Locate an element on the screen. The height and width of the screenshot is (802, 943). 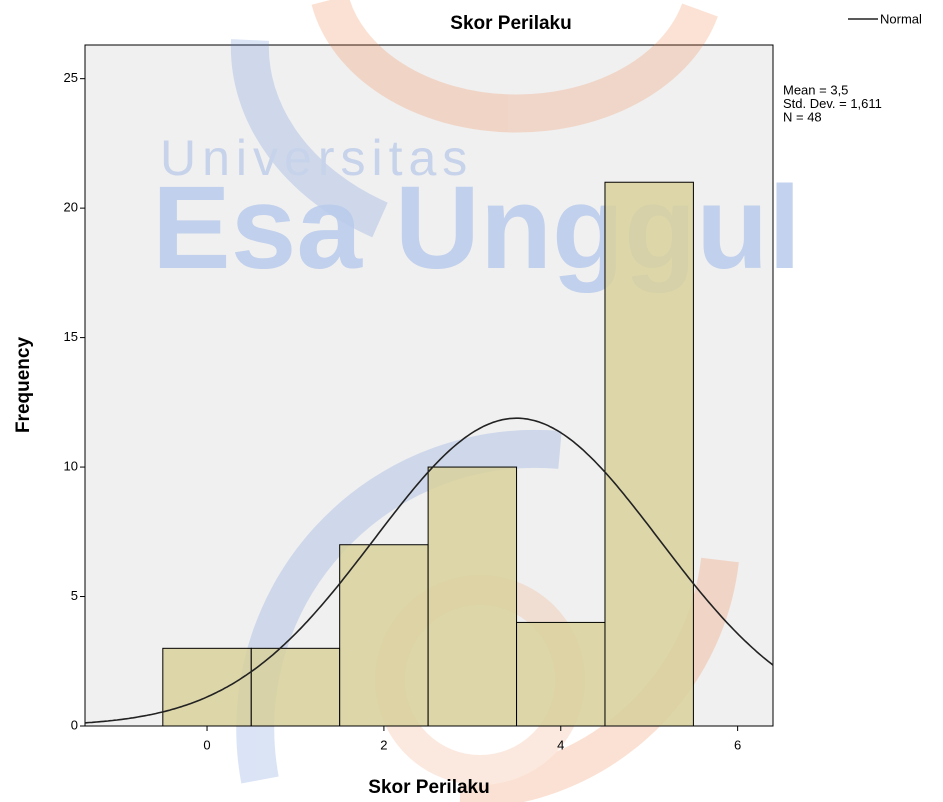
y-tick-label: 20 is located at coordinates (71, 207).